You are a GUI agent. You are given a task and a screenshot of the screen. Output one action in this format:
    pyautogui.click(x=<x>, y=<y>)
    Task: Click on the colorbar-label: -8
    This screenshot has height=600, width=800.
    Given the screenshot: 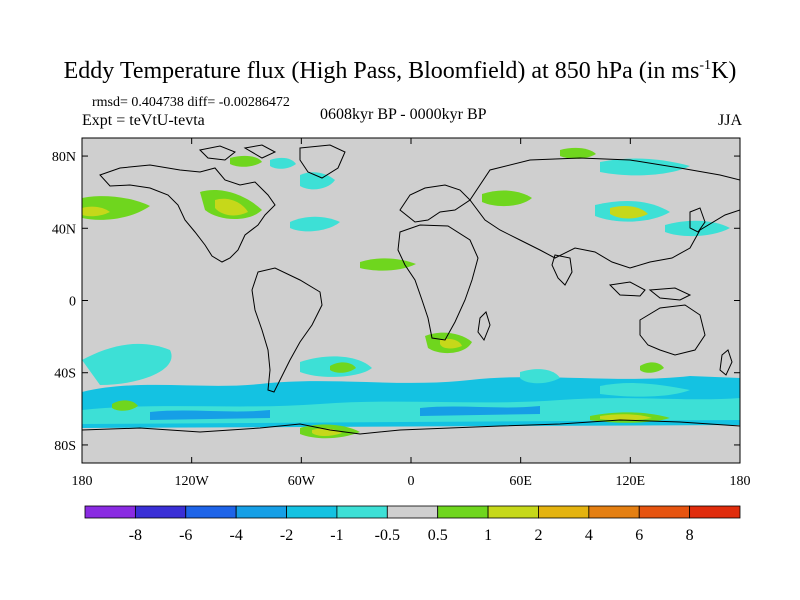 What is the action you would take?
    pyautogui.click(x=135, y=535)
    